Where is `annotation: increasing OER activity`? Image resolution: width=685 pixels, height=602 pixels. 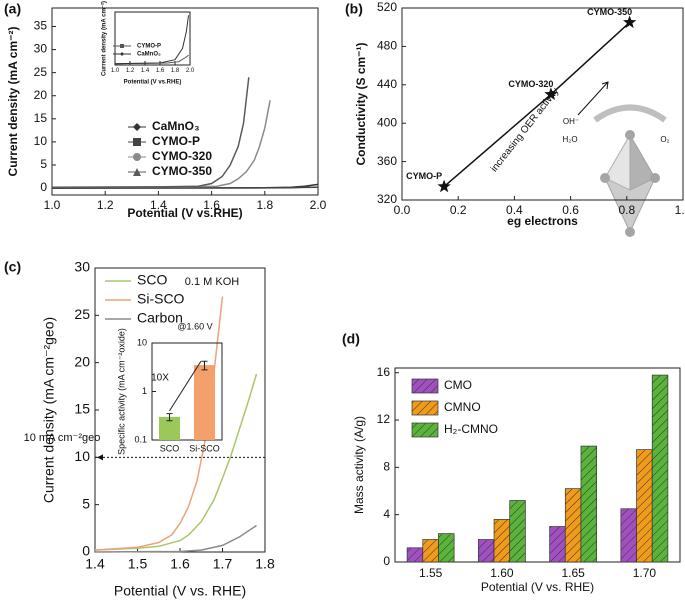
annotation: increasing OER activity is located at coordinates (525, 130).